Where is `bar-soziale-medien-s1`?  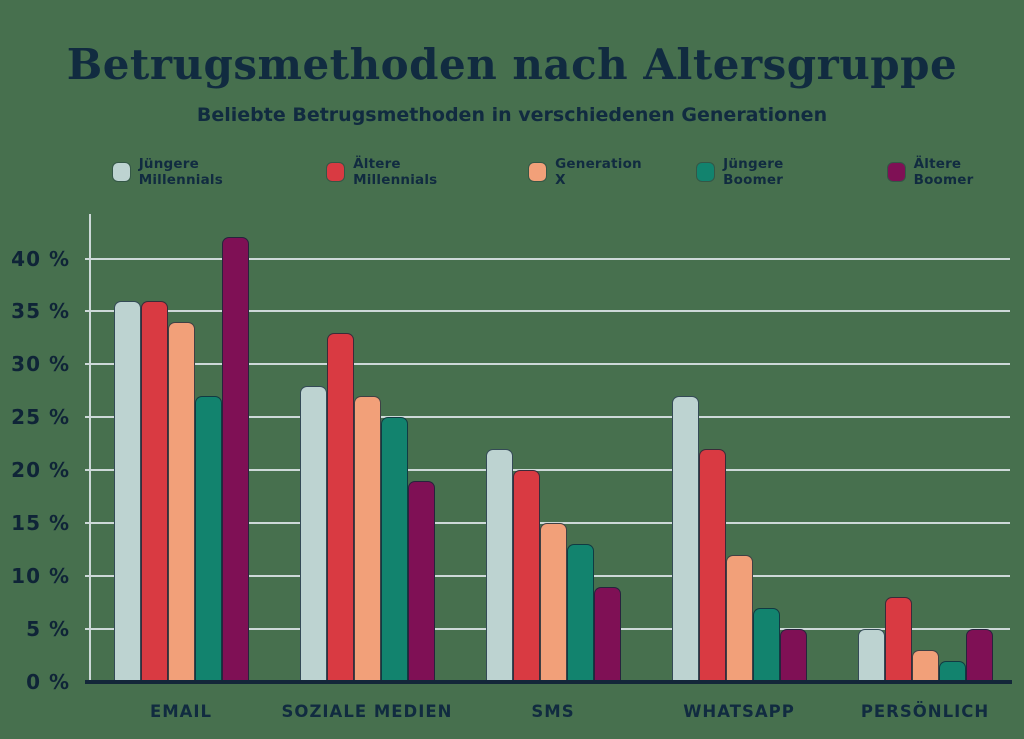 bar-soziale-medien-s1 is located at coordinates (340, 507).